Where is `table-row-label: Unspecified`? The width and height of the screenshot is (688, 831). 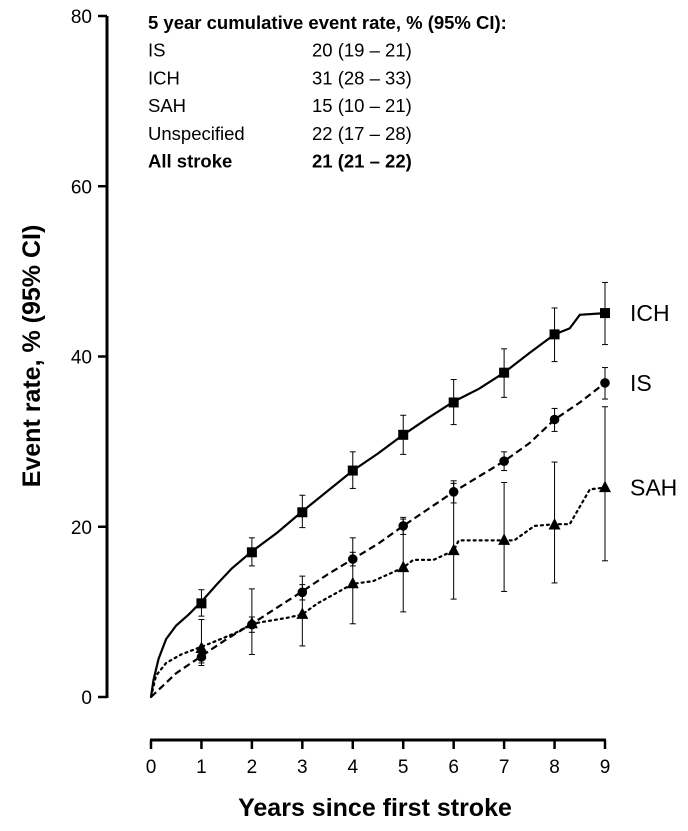 table-row-label: Unspecified is located at coordinates (196, 133).